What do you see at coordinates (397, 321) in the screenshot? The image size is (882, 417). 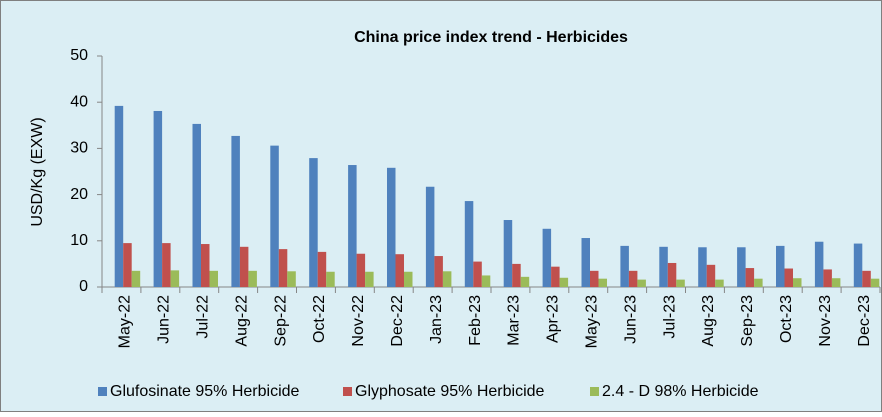 I see `x-tick-label: Dec-22` at bounding box center [397, 321].